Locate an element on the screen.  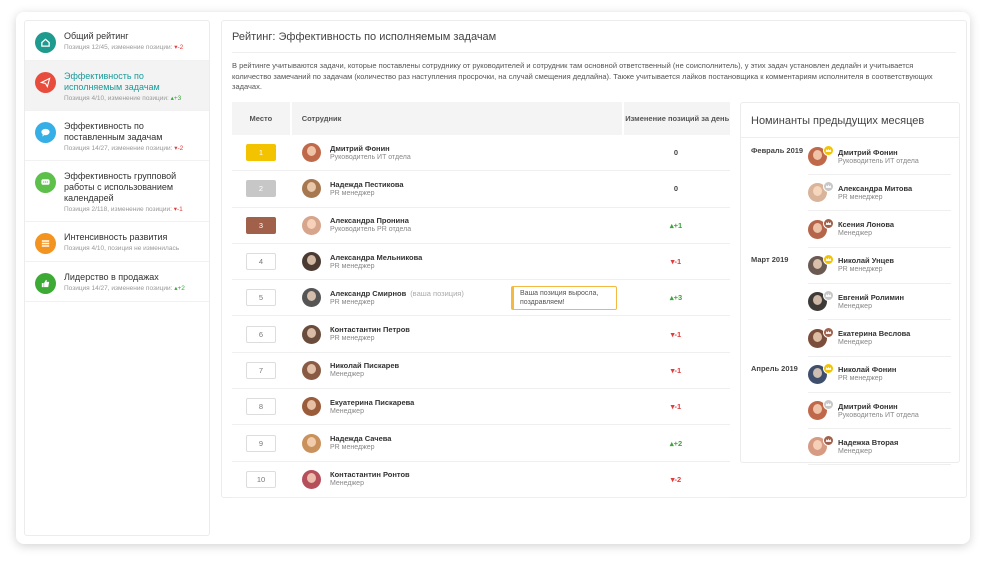
employee-name: Екуатерина Пискарева is located at coordinates (372, 402).